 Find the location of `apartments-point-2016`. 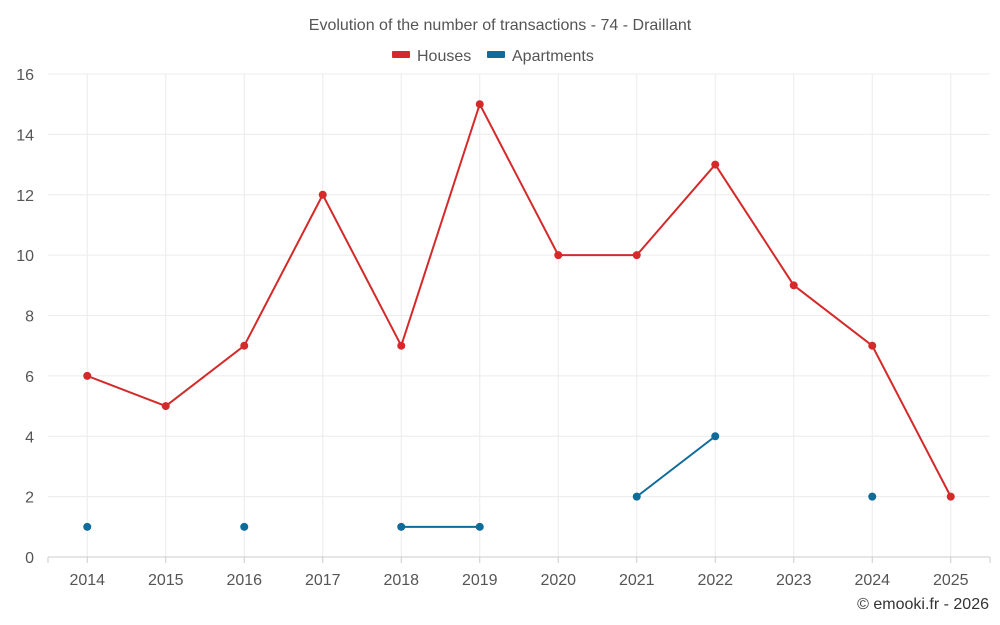

apartments-point-2016 is located at coordinates (244, 526).